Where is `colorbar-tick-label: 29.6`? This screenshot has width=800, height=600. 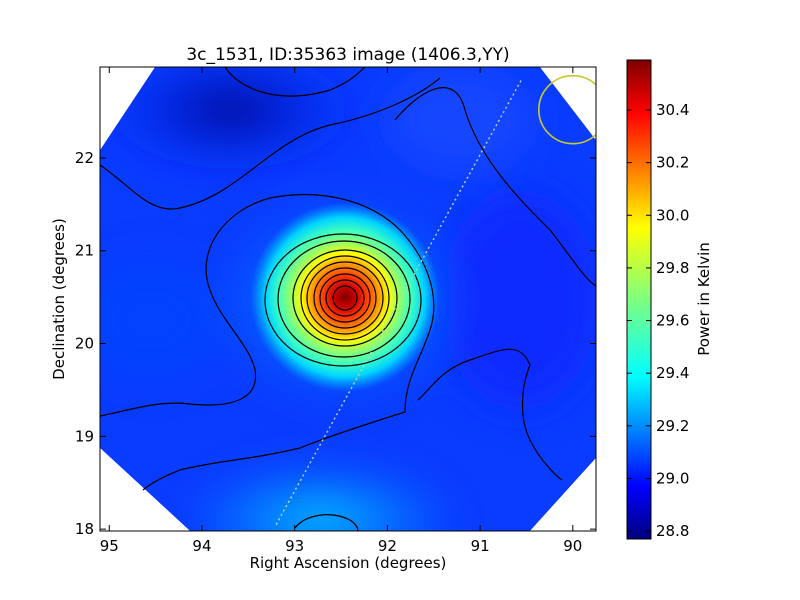
colorbar-tick-label: 29.6 is located at coordinates (672, 321).